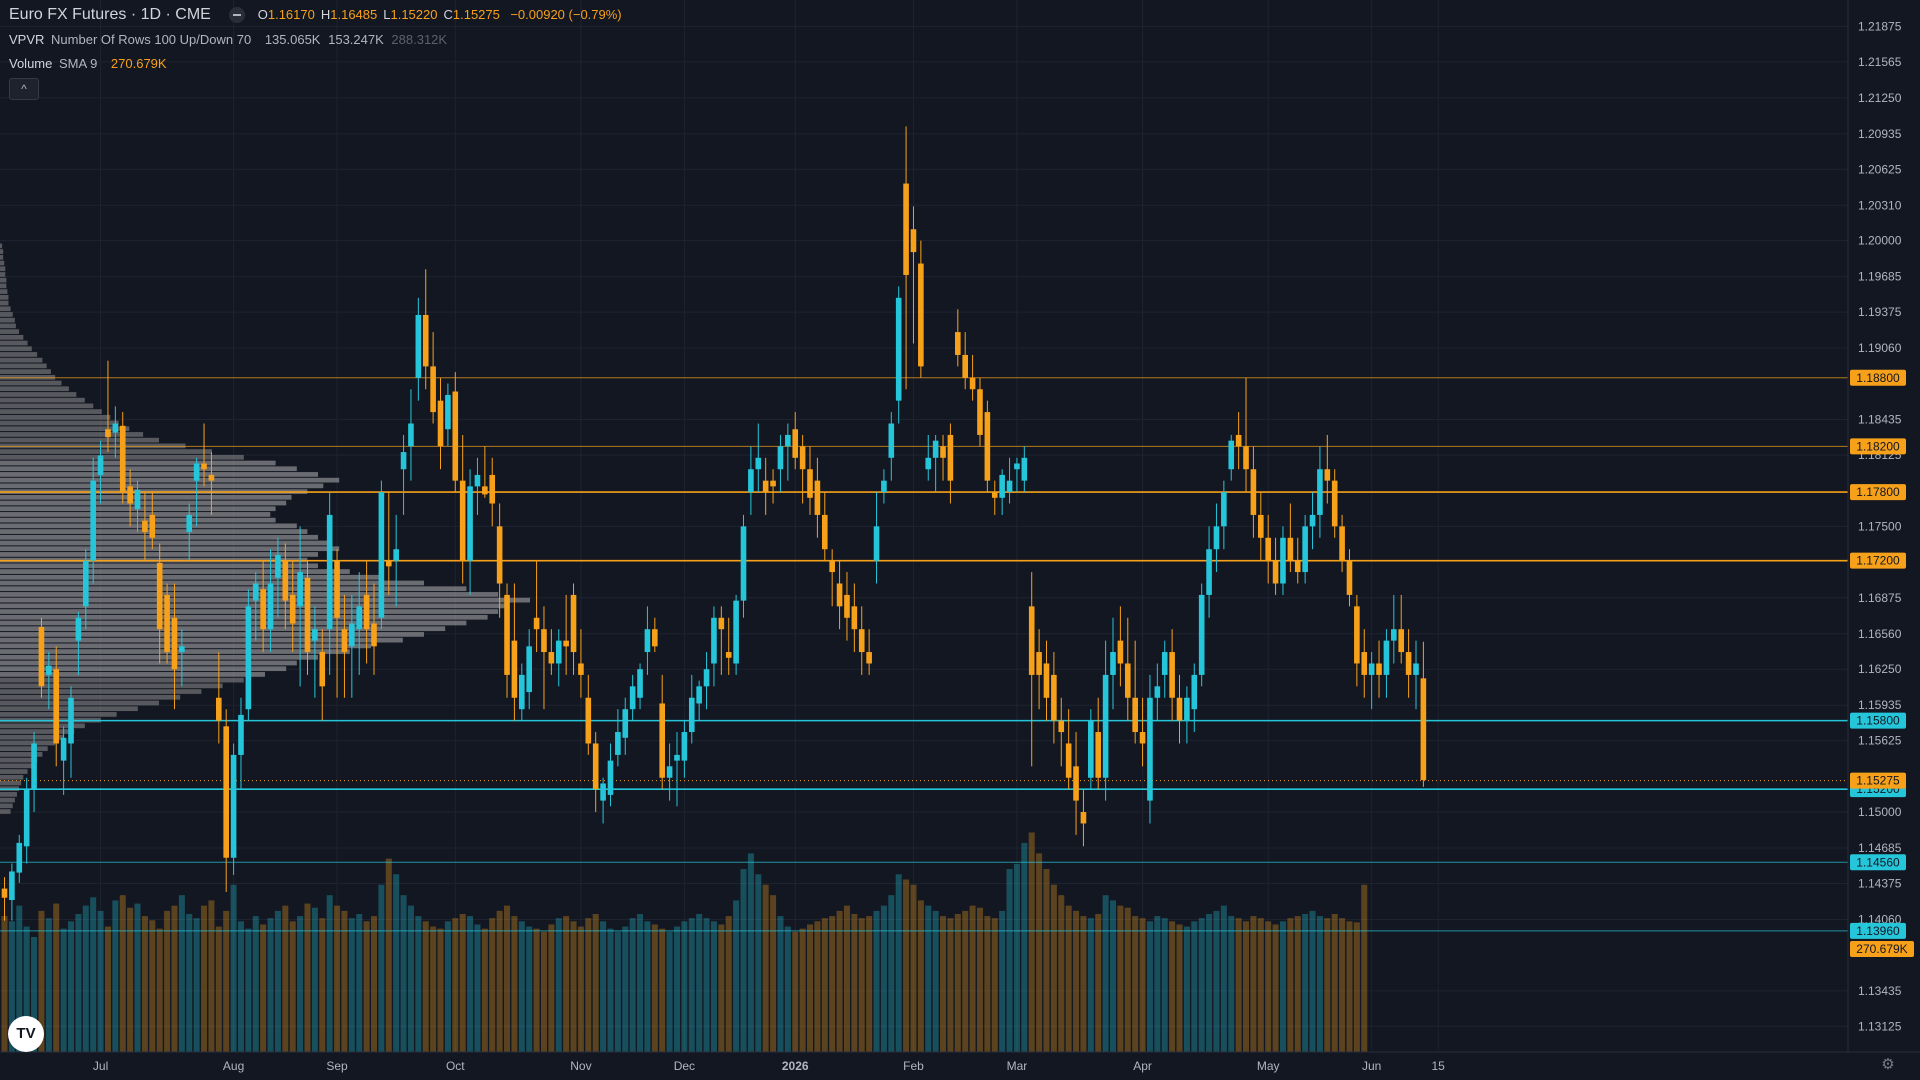 The width and height of the screenshot is (1920, 1080). I want to click on level-tag-label: 1.17200, so click(1878, 561).